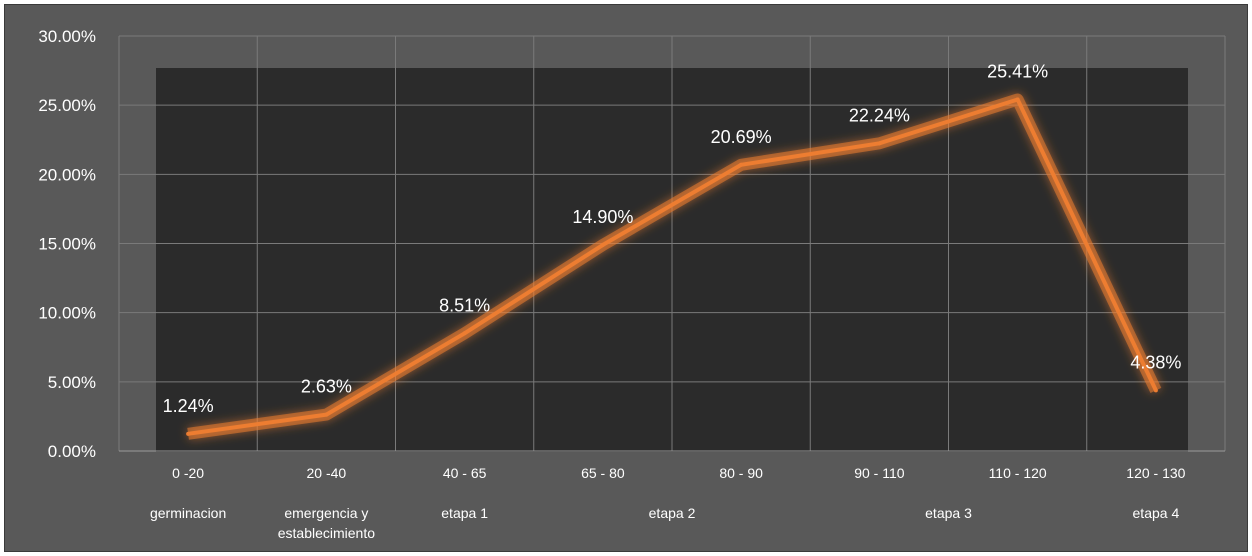 The height and width of the screenshot is (556, 1252). I want to click on data-label: 20.69%, so click(741, 137).